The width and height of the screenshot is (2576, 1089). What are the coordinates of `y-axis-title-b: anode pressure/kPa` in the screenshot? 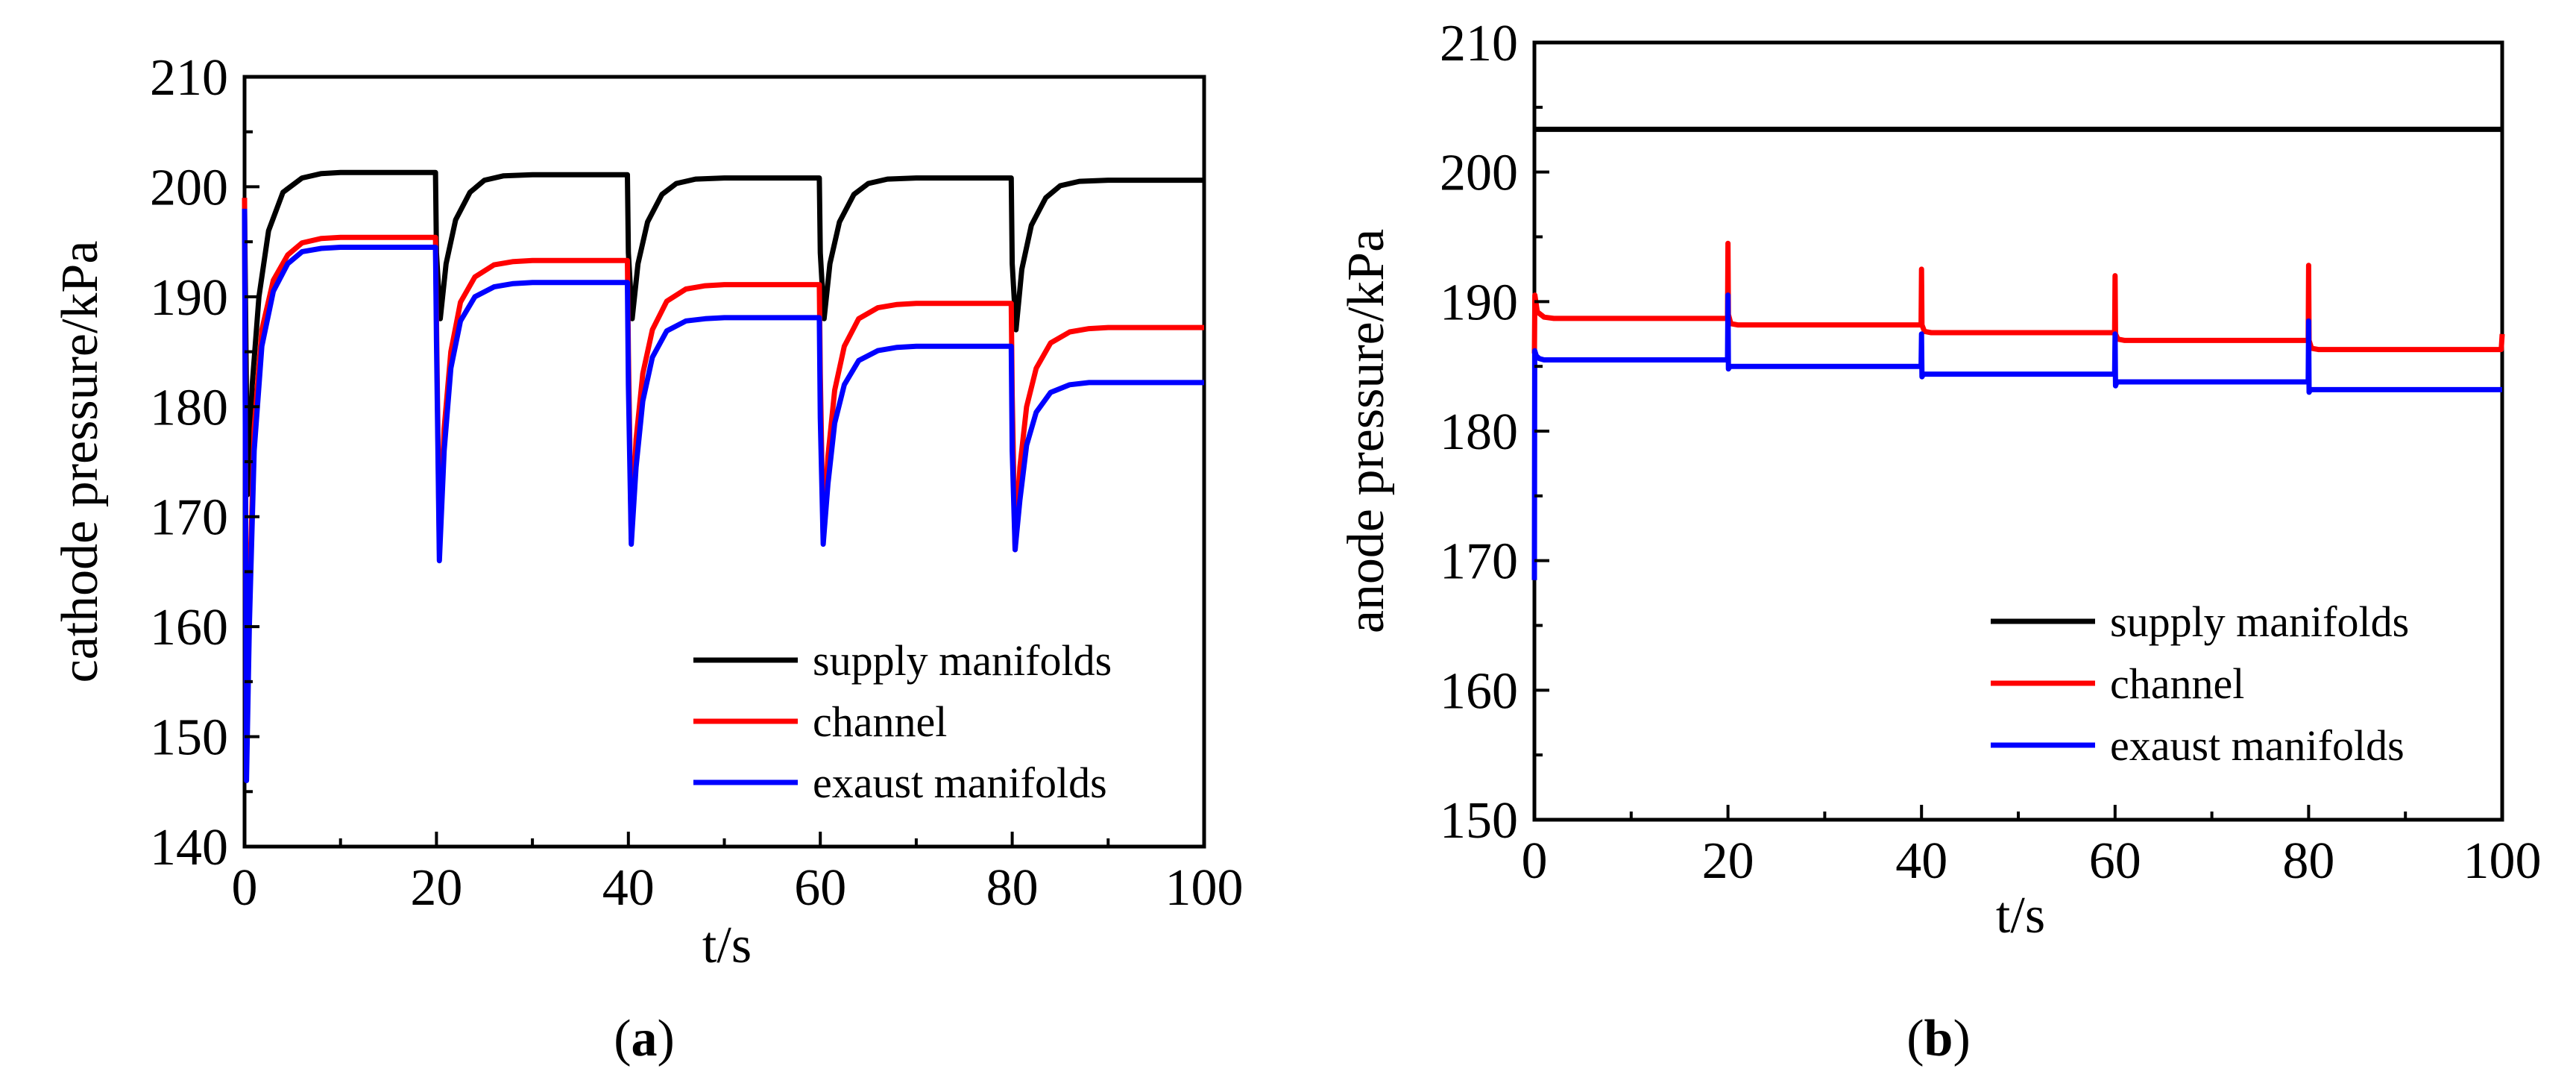 It's located at (1366, 431).